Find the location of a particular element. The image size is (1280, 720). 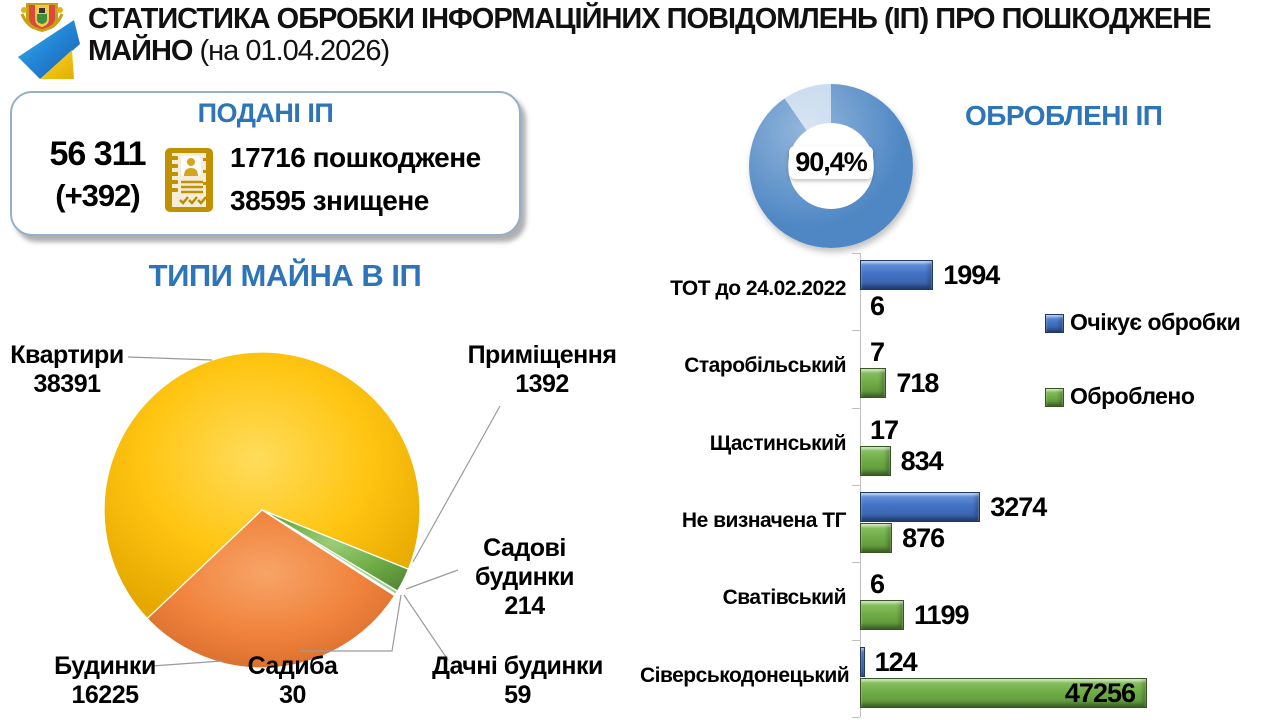

flag-ribbon-icon is located at coordinates (49, 49).